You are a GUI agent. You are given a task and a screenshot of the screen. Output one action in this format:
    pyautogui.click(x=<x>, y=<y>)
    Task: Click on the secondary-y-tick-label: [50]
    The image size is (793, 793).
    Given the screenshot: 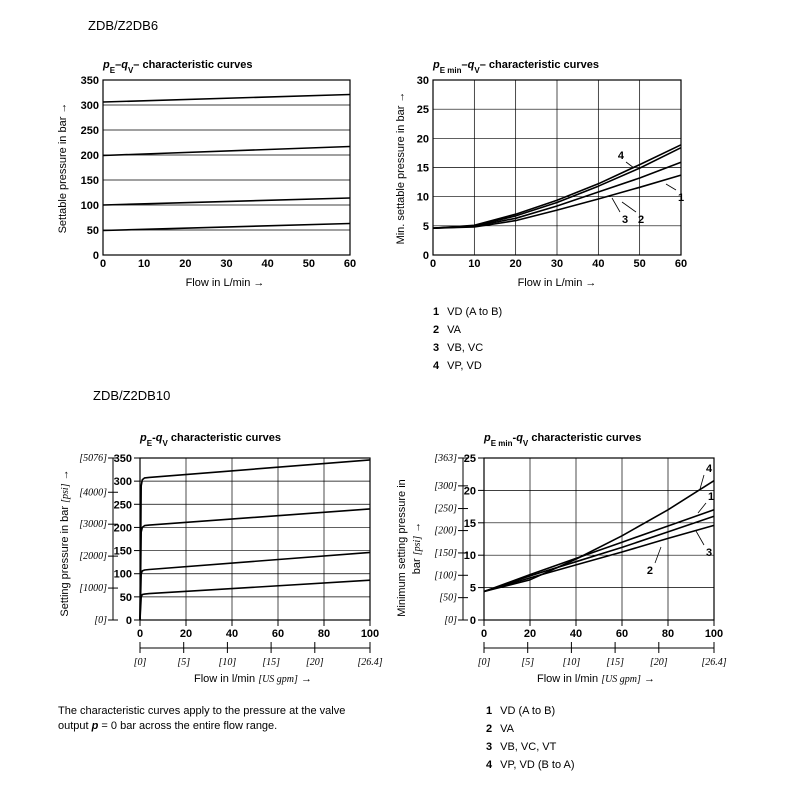 What is the action you would take?
    pyautogui.click(x=448, y=598)
    